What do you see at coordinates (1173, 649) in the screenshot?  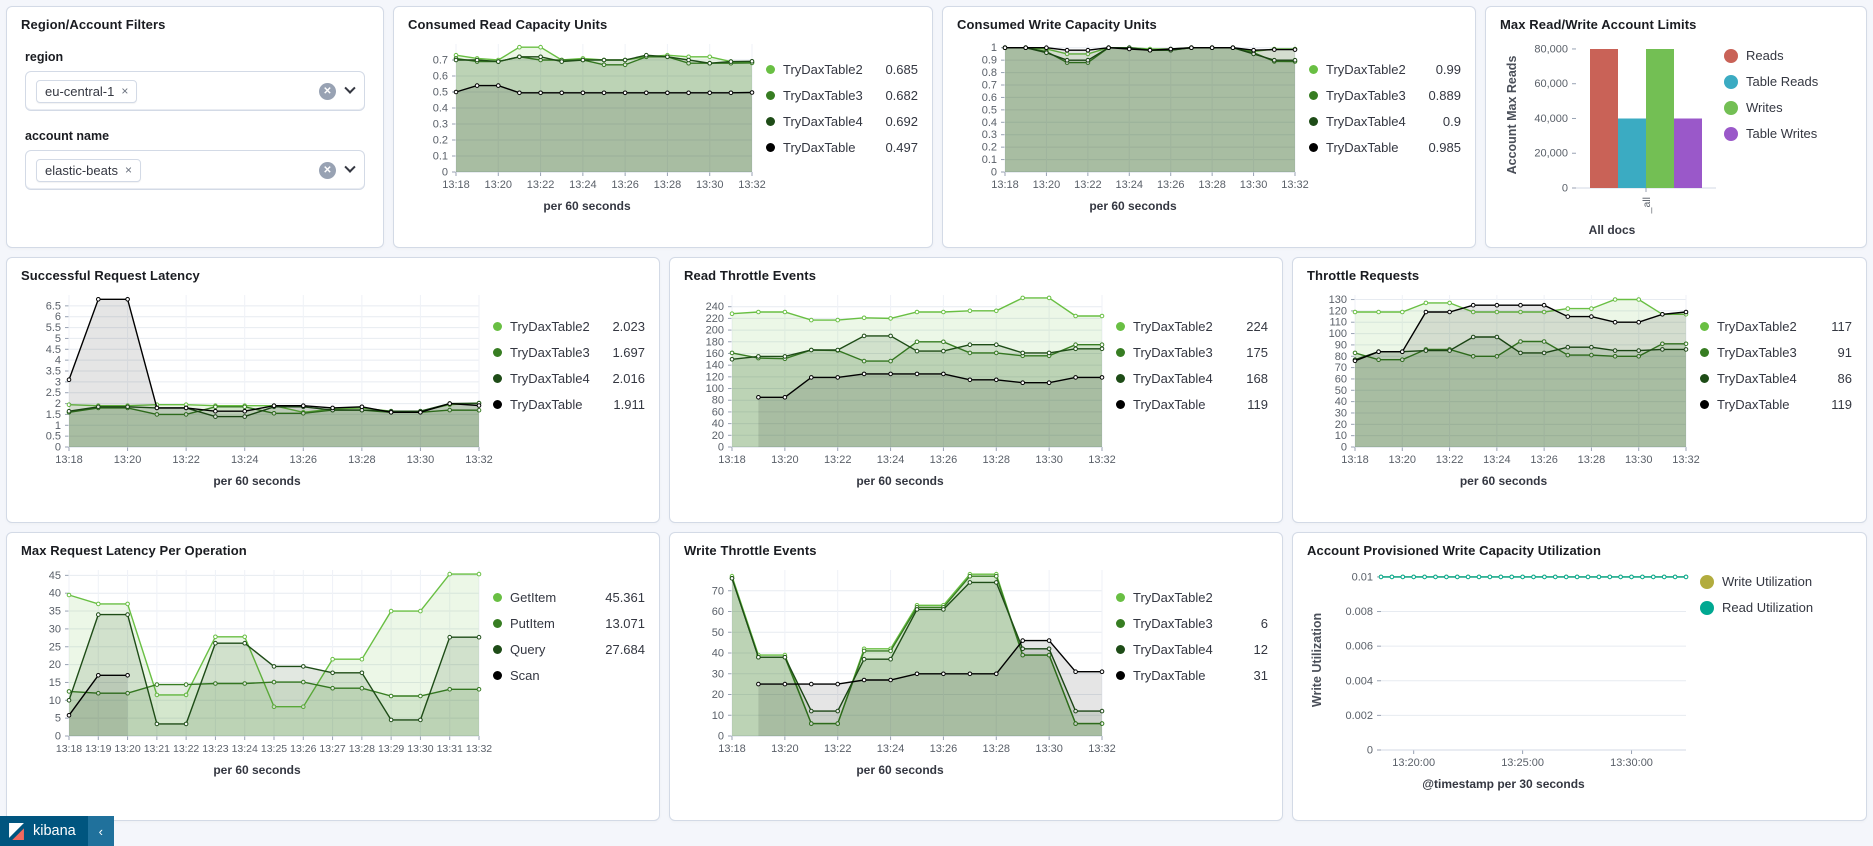 I see `legend-label: TryDaxTable4` at bounding box center [1173, 649].